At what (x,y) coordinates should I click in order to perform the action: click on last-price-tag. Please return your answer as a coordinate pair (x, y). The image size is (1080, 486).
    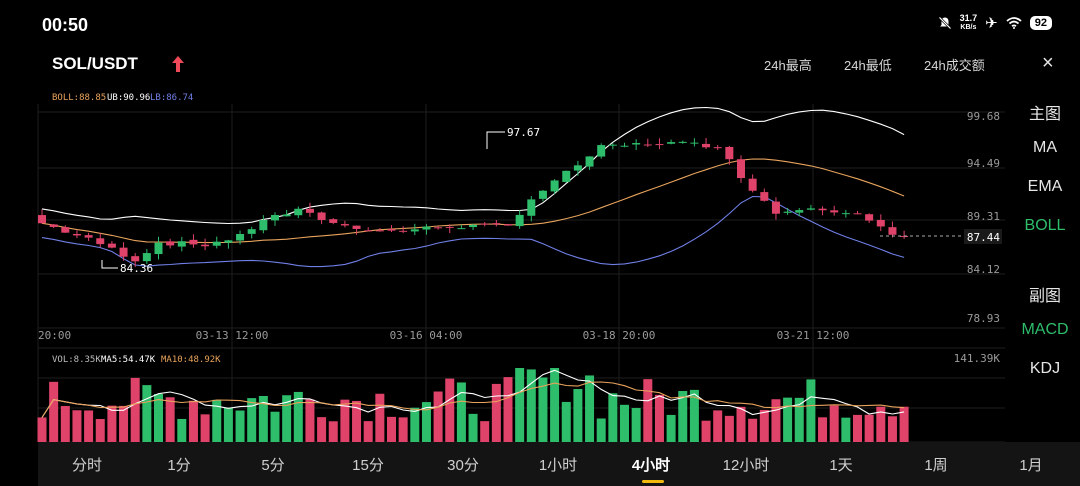
    Looking at the image, I should click on (983, 236).